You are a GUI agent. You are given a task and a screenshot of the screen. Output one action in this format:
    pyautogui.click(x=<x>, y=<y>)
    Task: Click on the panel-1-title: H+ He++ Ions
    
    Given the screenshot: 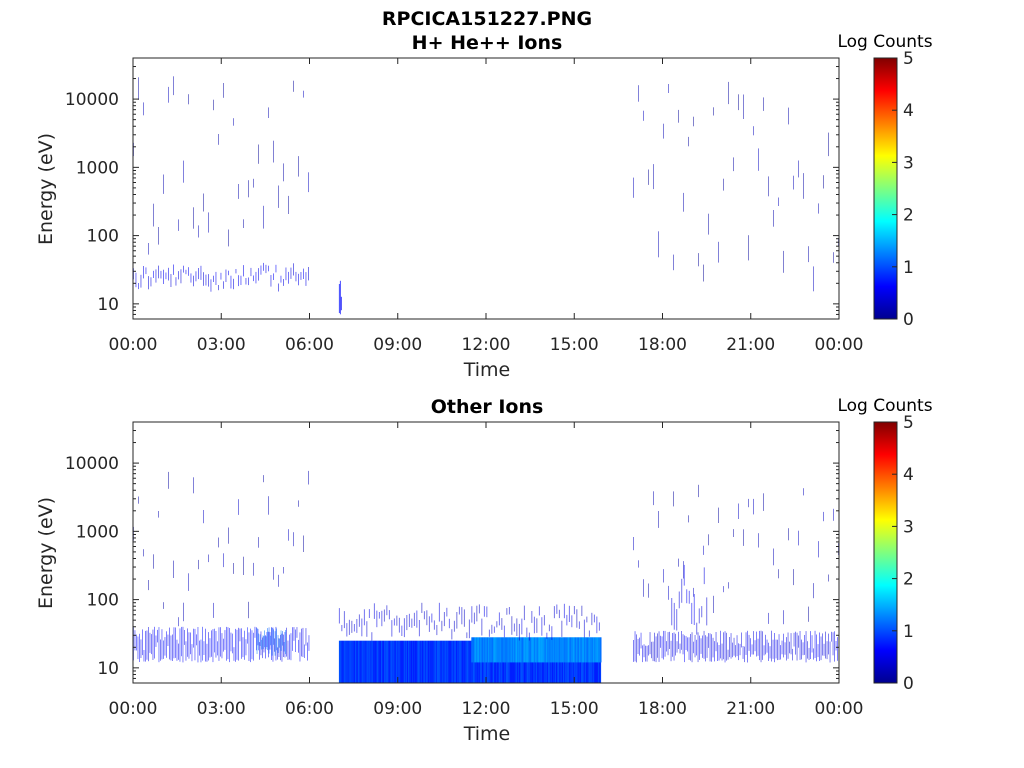 What is the action you would take?
    pyautogui.click(x=487, y=43)
    